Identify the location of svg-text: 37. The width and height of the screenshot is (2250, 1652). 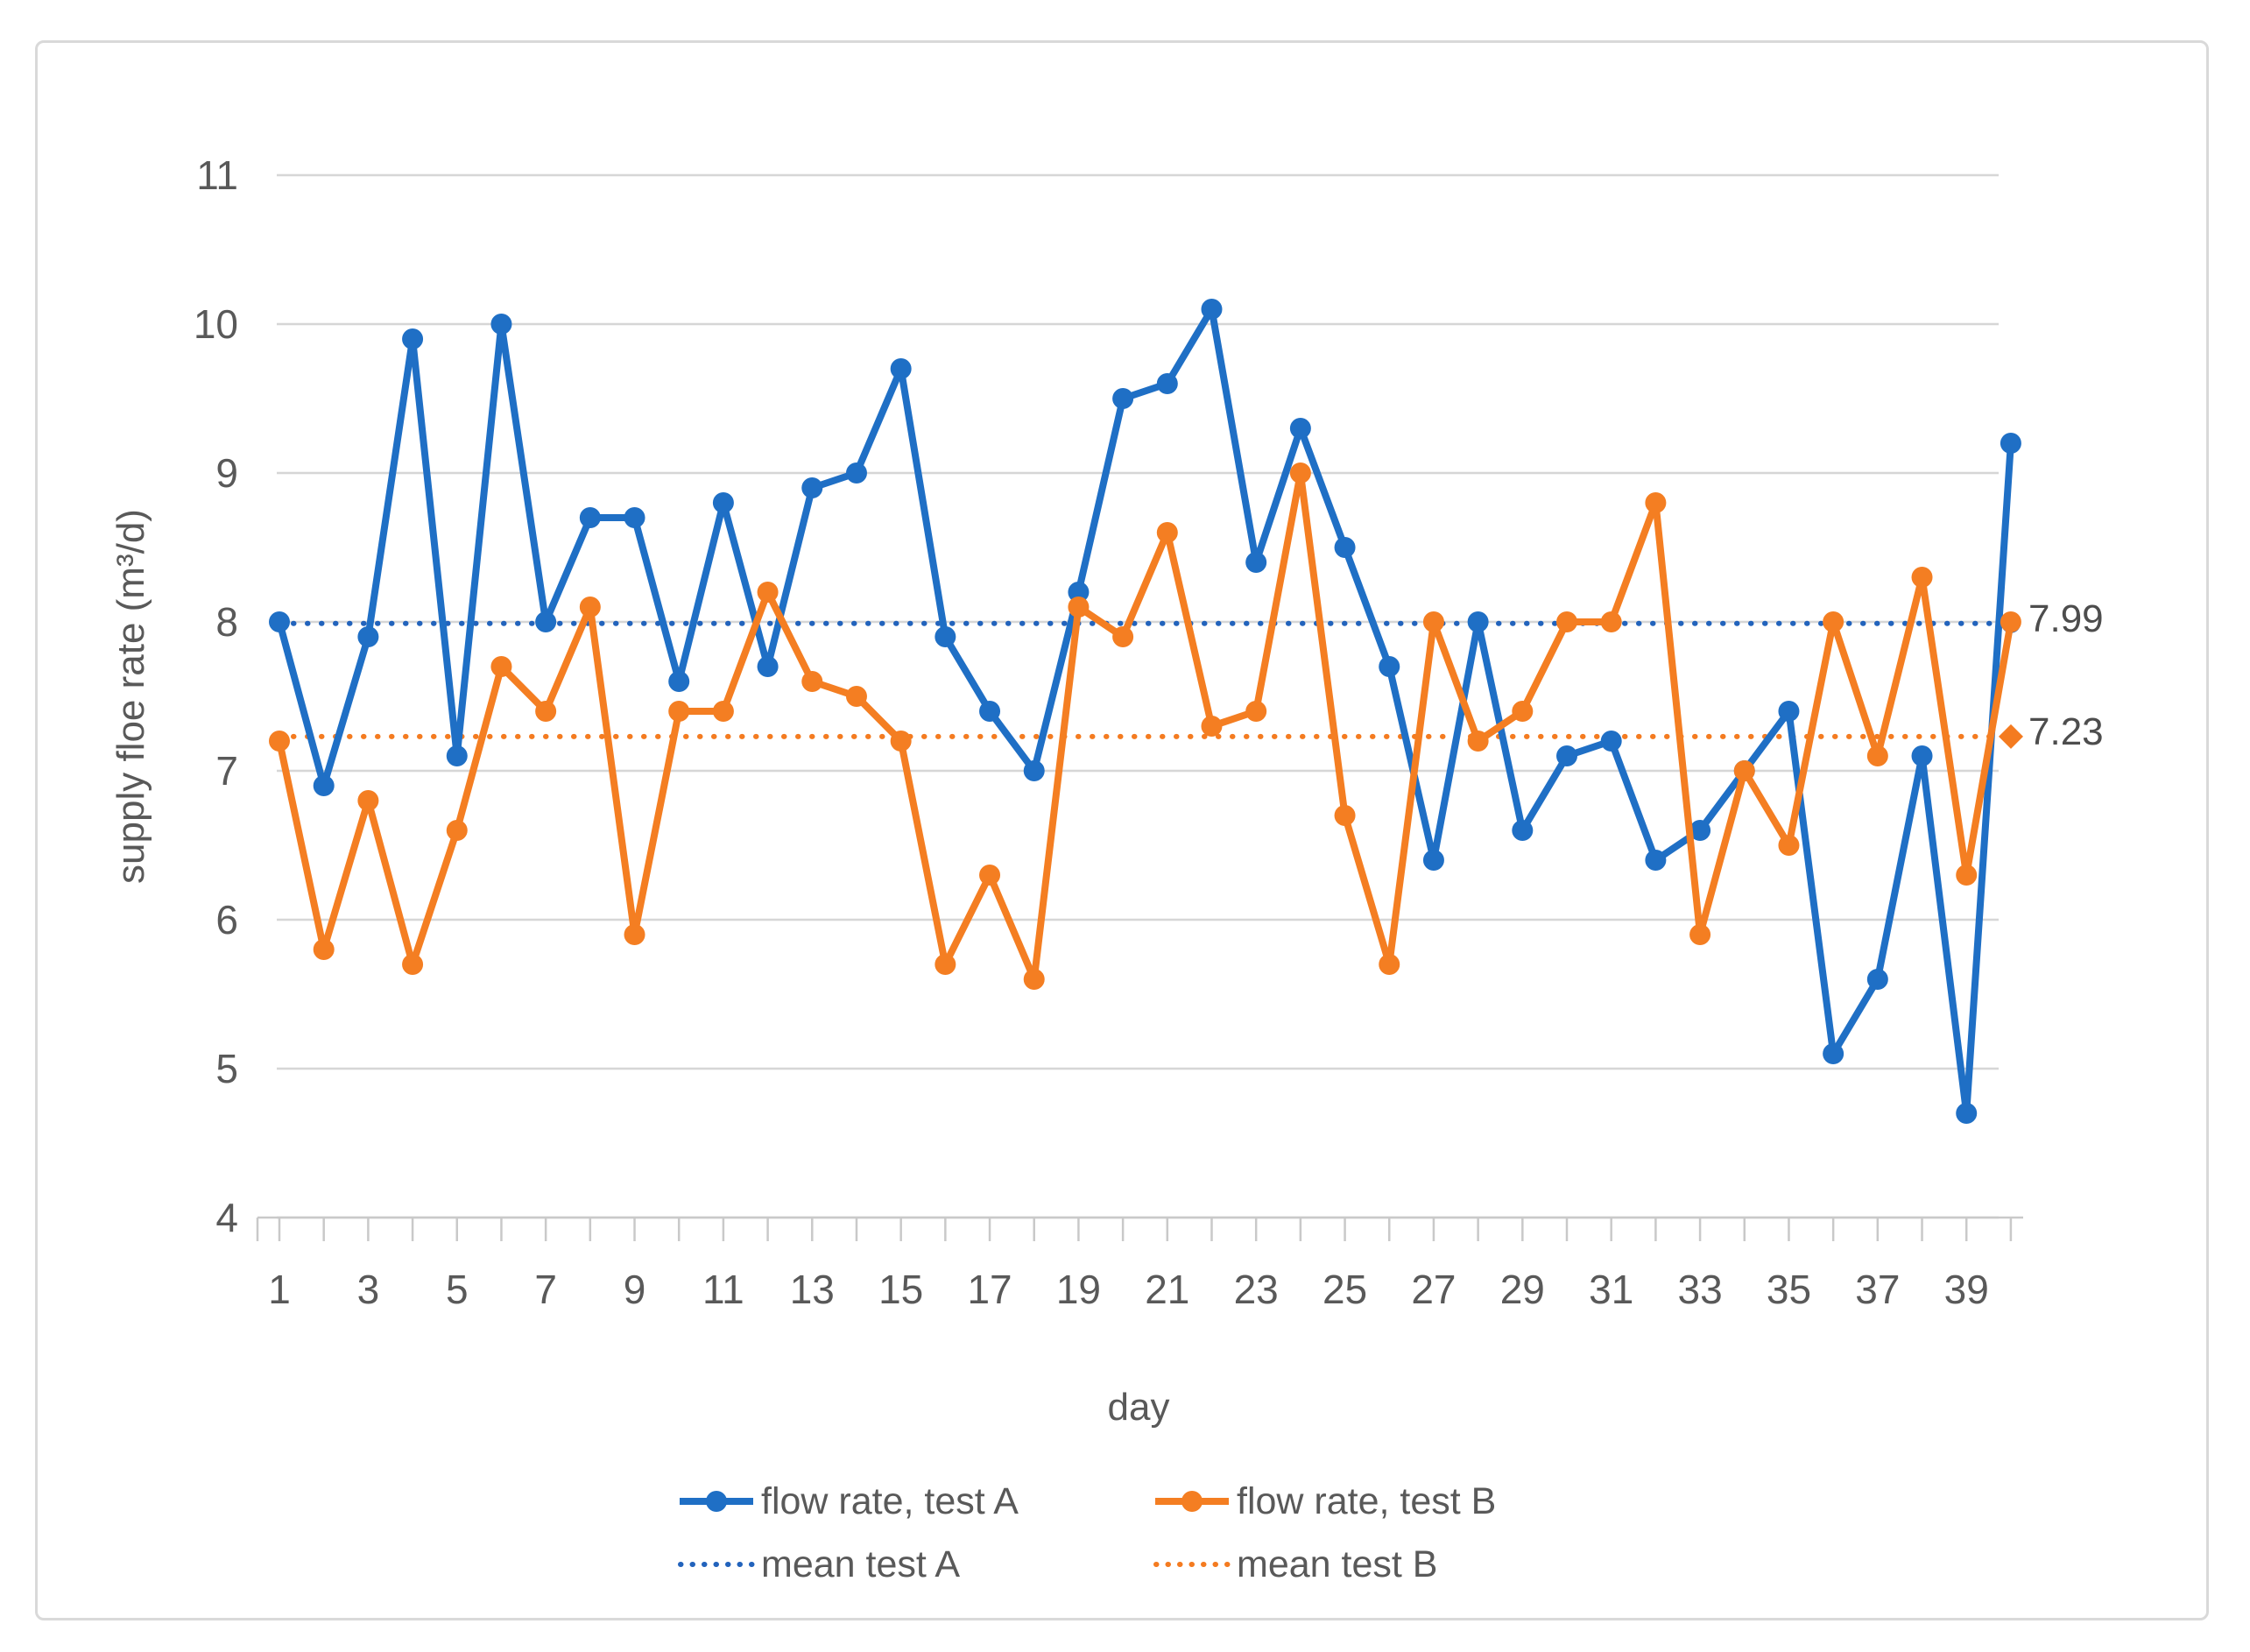
(1877, 1289).